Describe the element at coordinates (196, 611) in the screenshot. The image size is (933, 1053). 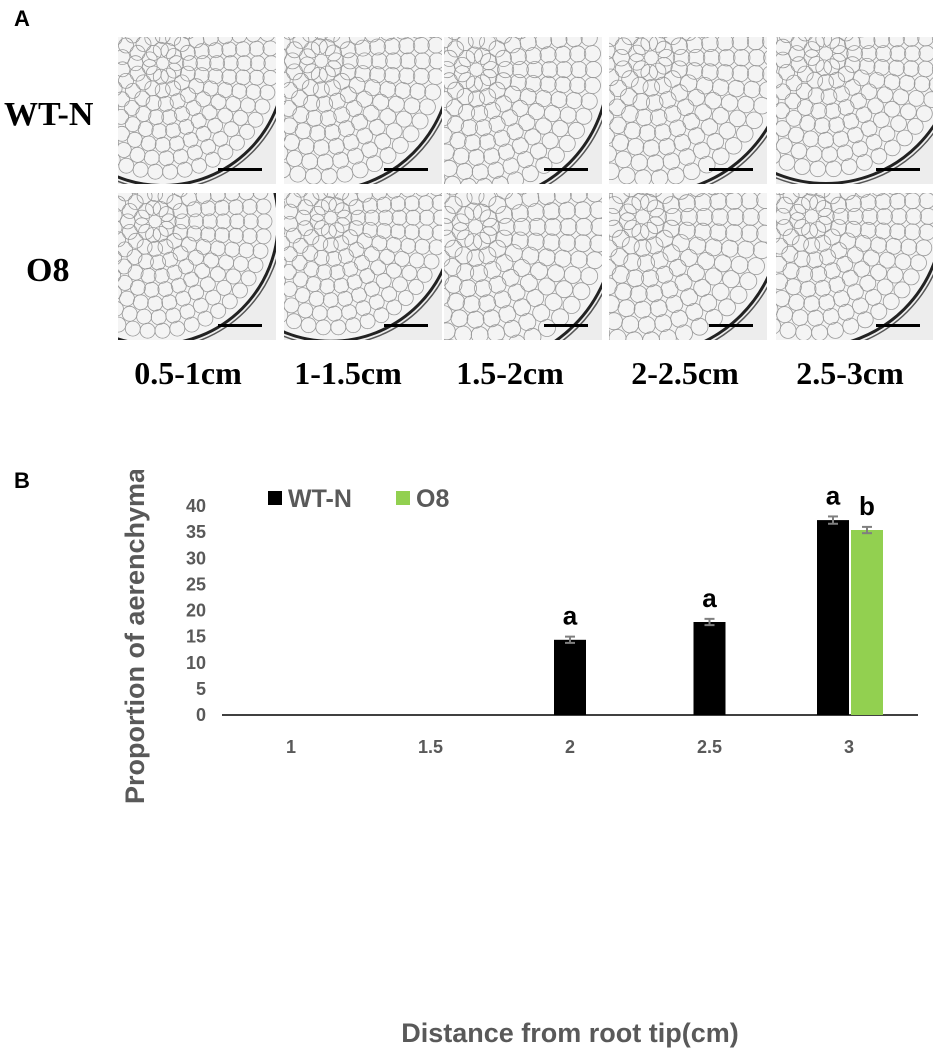
I see `y-tick-label: 20` at that location.